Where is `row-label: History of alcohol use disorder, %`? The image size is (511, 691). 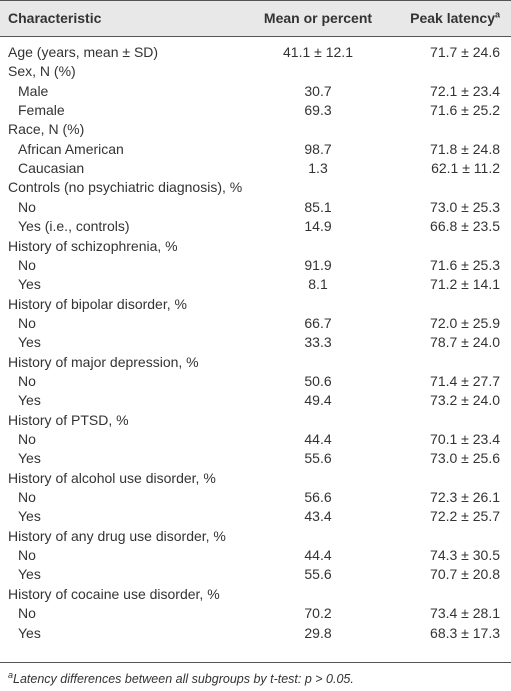
row-label: History of alcohol use disorder, % is located at coordinates (112, 477).